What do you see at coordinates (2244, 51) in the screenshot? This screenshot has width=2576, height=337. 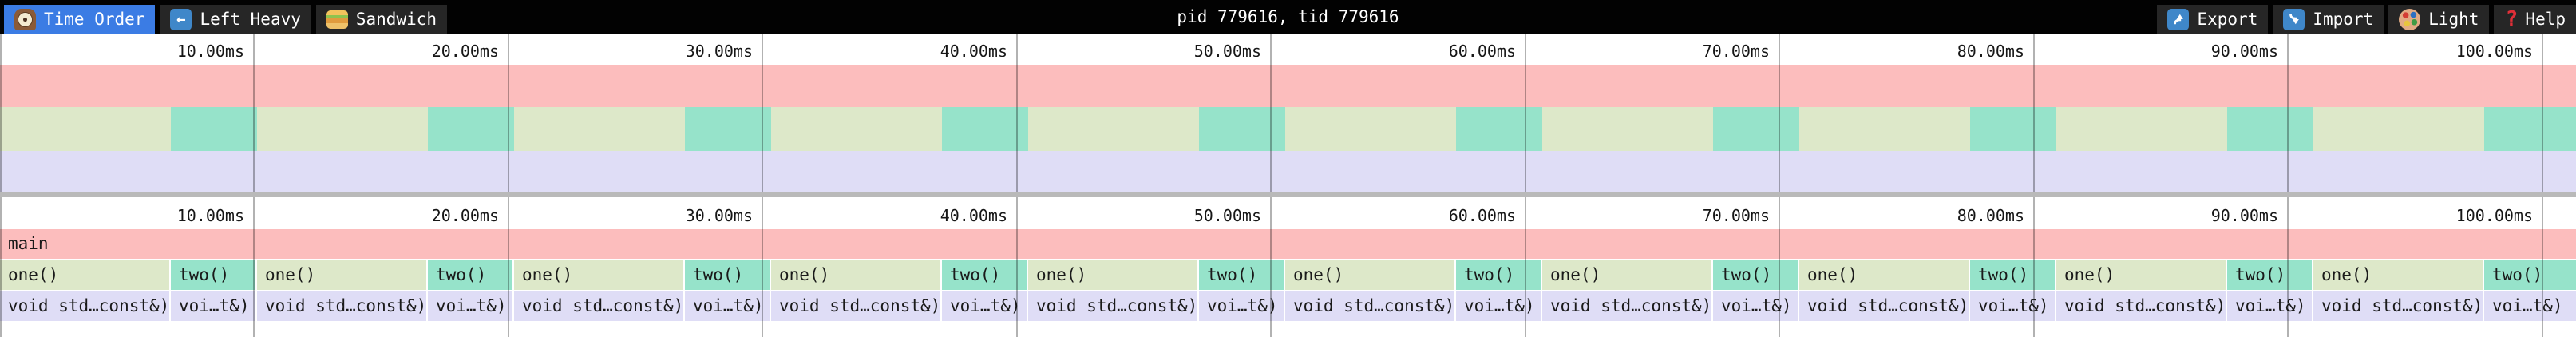 I see `tick-label: 90.00ms` at bounding box center [2244, 51].